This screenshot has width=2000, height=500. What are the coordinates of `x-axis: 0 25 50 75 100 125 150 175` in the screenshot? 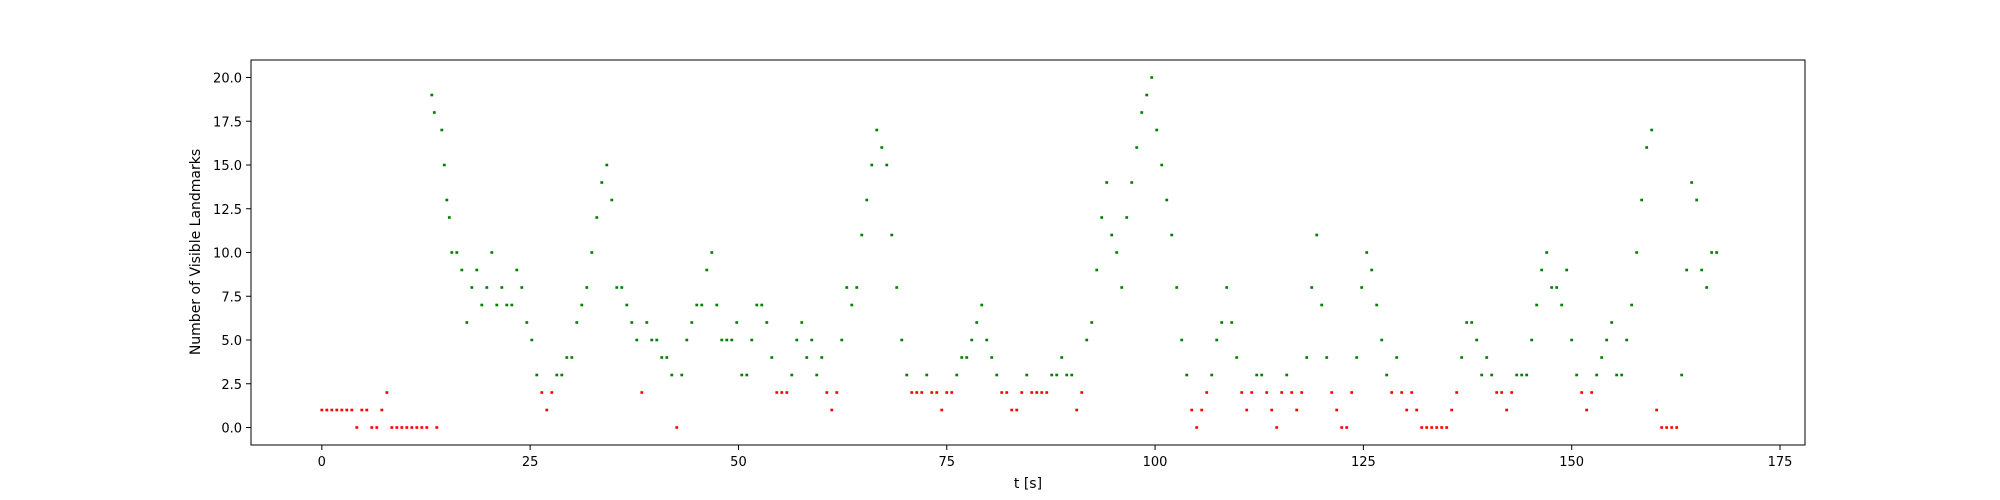 It's located at (1055, 457).